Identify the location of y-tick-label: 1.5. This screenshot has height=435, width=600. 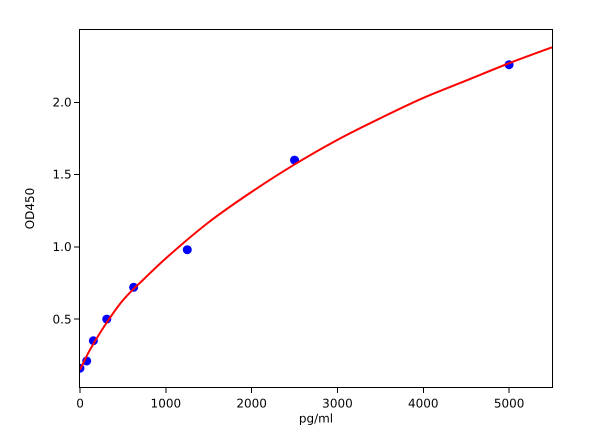
(62, 175).